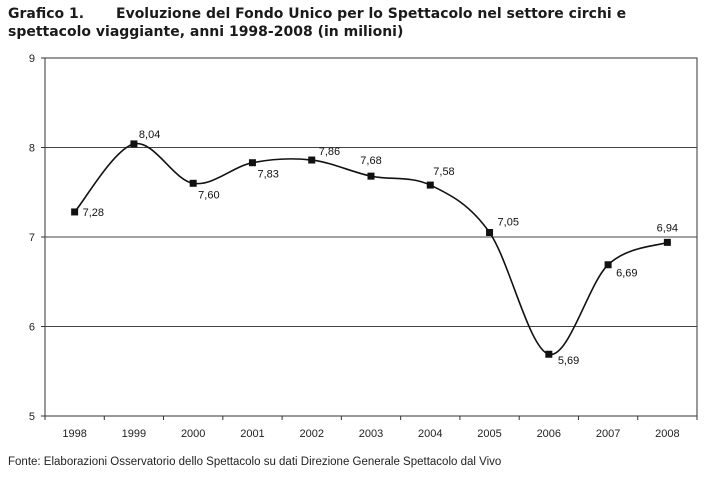 Image resolution: width=709 pixels, height=488 pixels. Describe the element at coordinates (608, 265) in the screenshot. I see `point-marker-2007` at that location.